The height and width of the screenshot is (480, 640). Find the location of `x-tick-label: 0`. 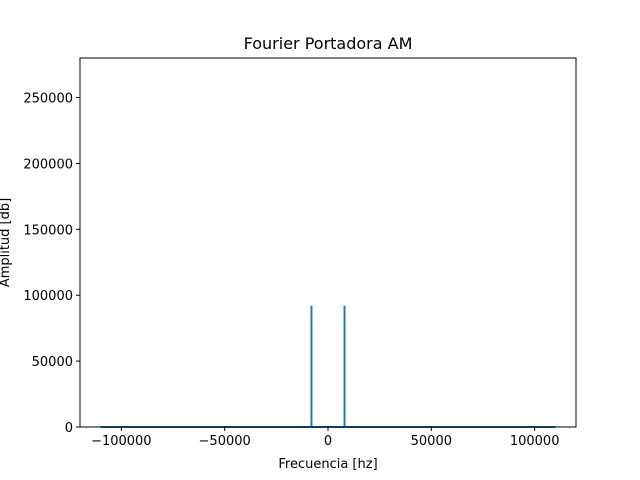

x-tick-label: 0 is located at coordinates (328, 441).